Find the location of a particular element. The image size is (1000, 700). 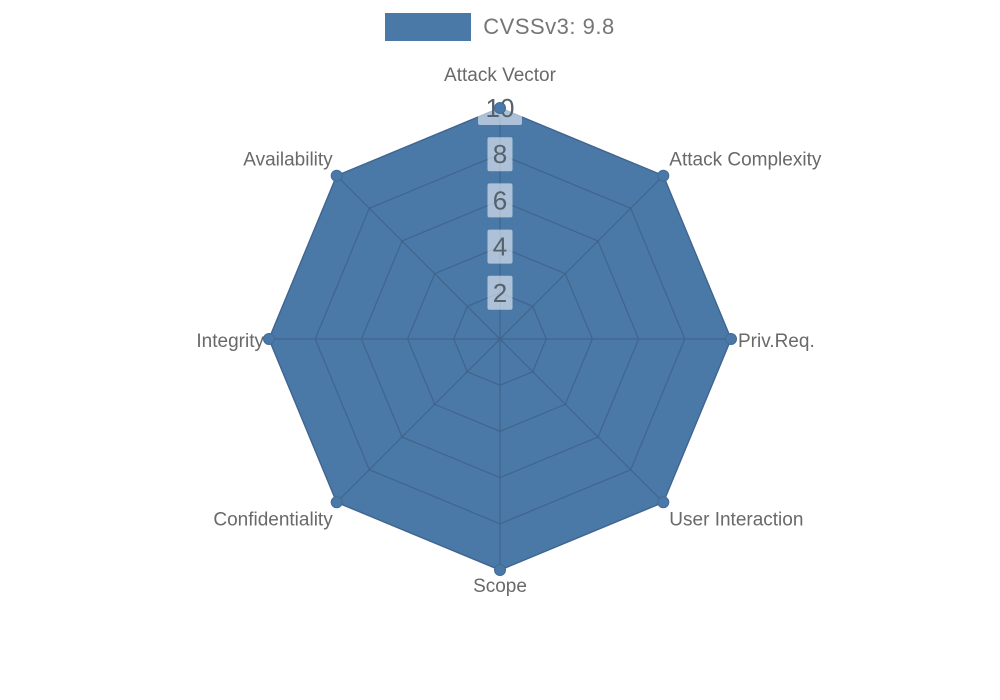

legend-label: CVSSv3: 9.8 is located at coordinates (549, 26).